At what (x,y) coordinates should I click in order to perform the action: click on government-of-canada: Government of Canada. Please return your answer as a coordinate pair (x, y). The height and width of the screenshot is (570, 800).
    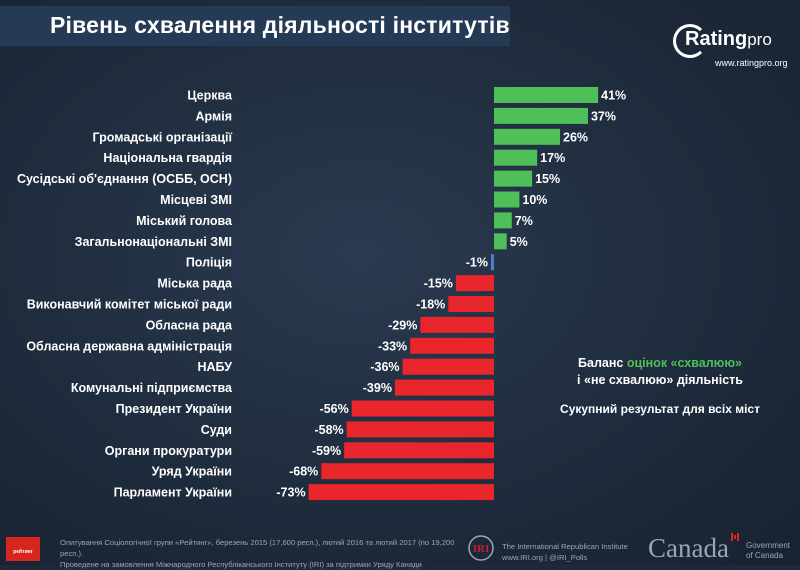
    Looking at the image, I should click on (768, 551).